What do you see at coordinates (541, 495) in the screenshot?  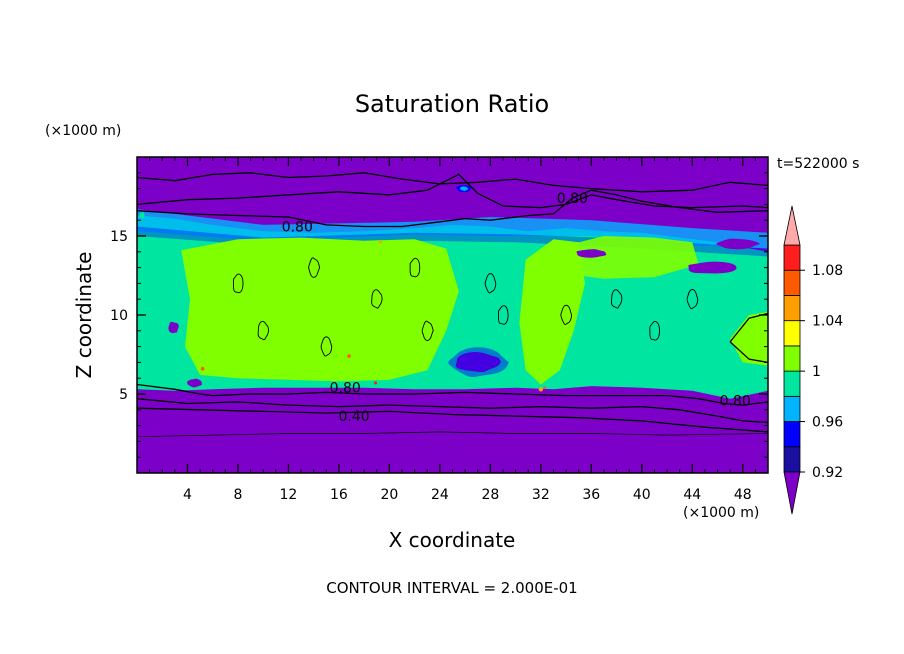 I see `x-tick-label: 32` at bounding box center [541, 495].